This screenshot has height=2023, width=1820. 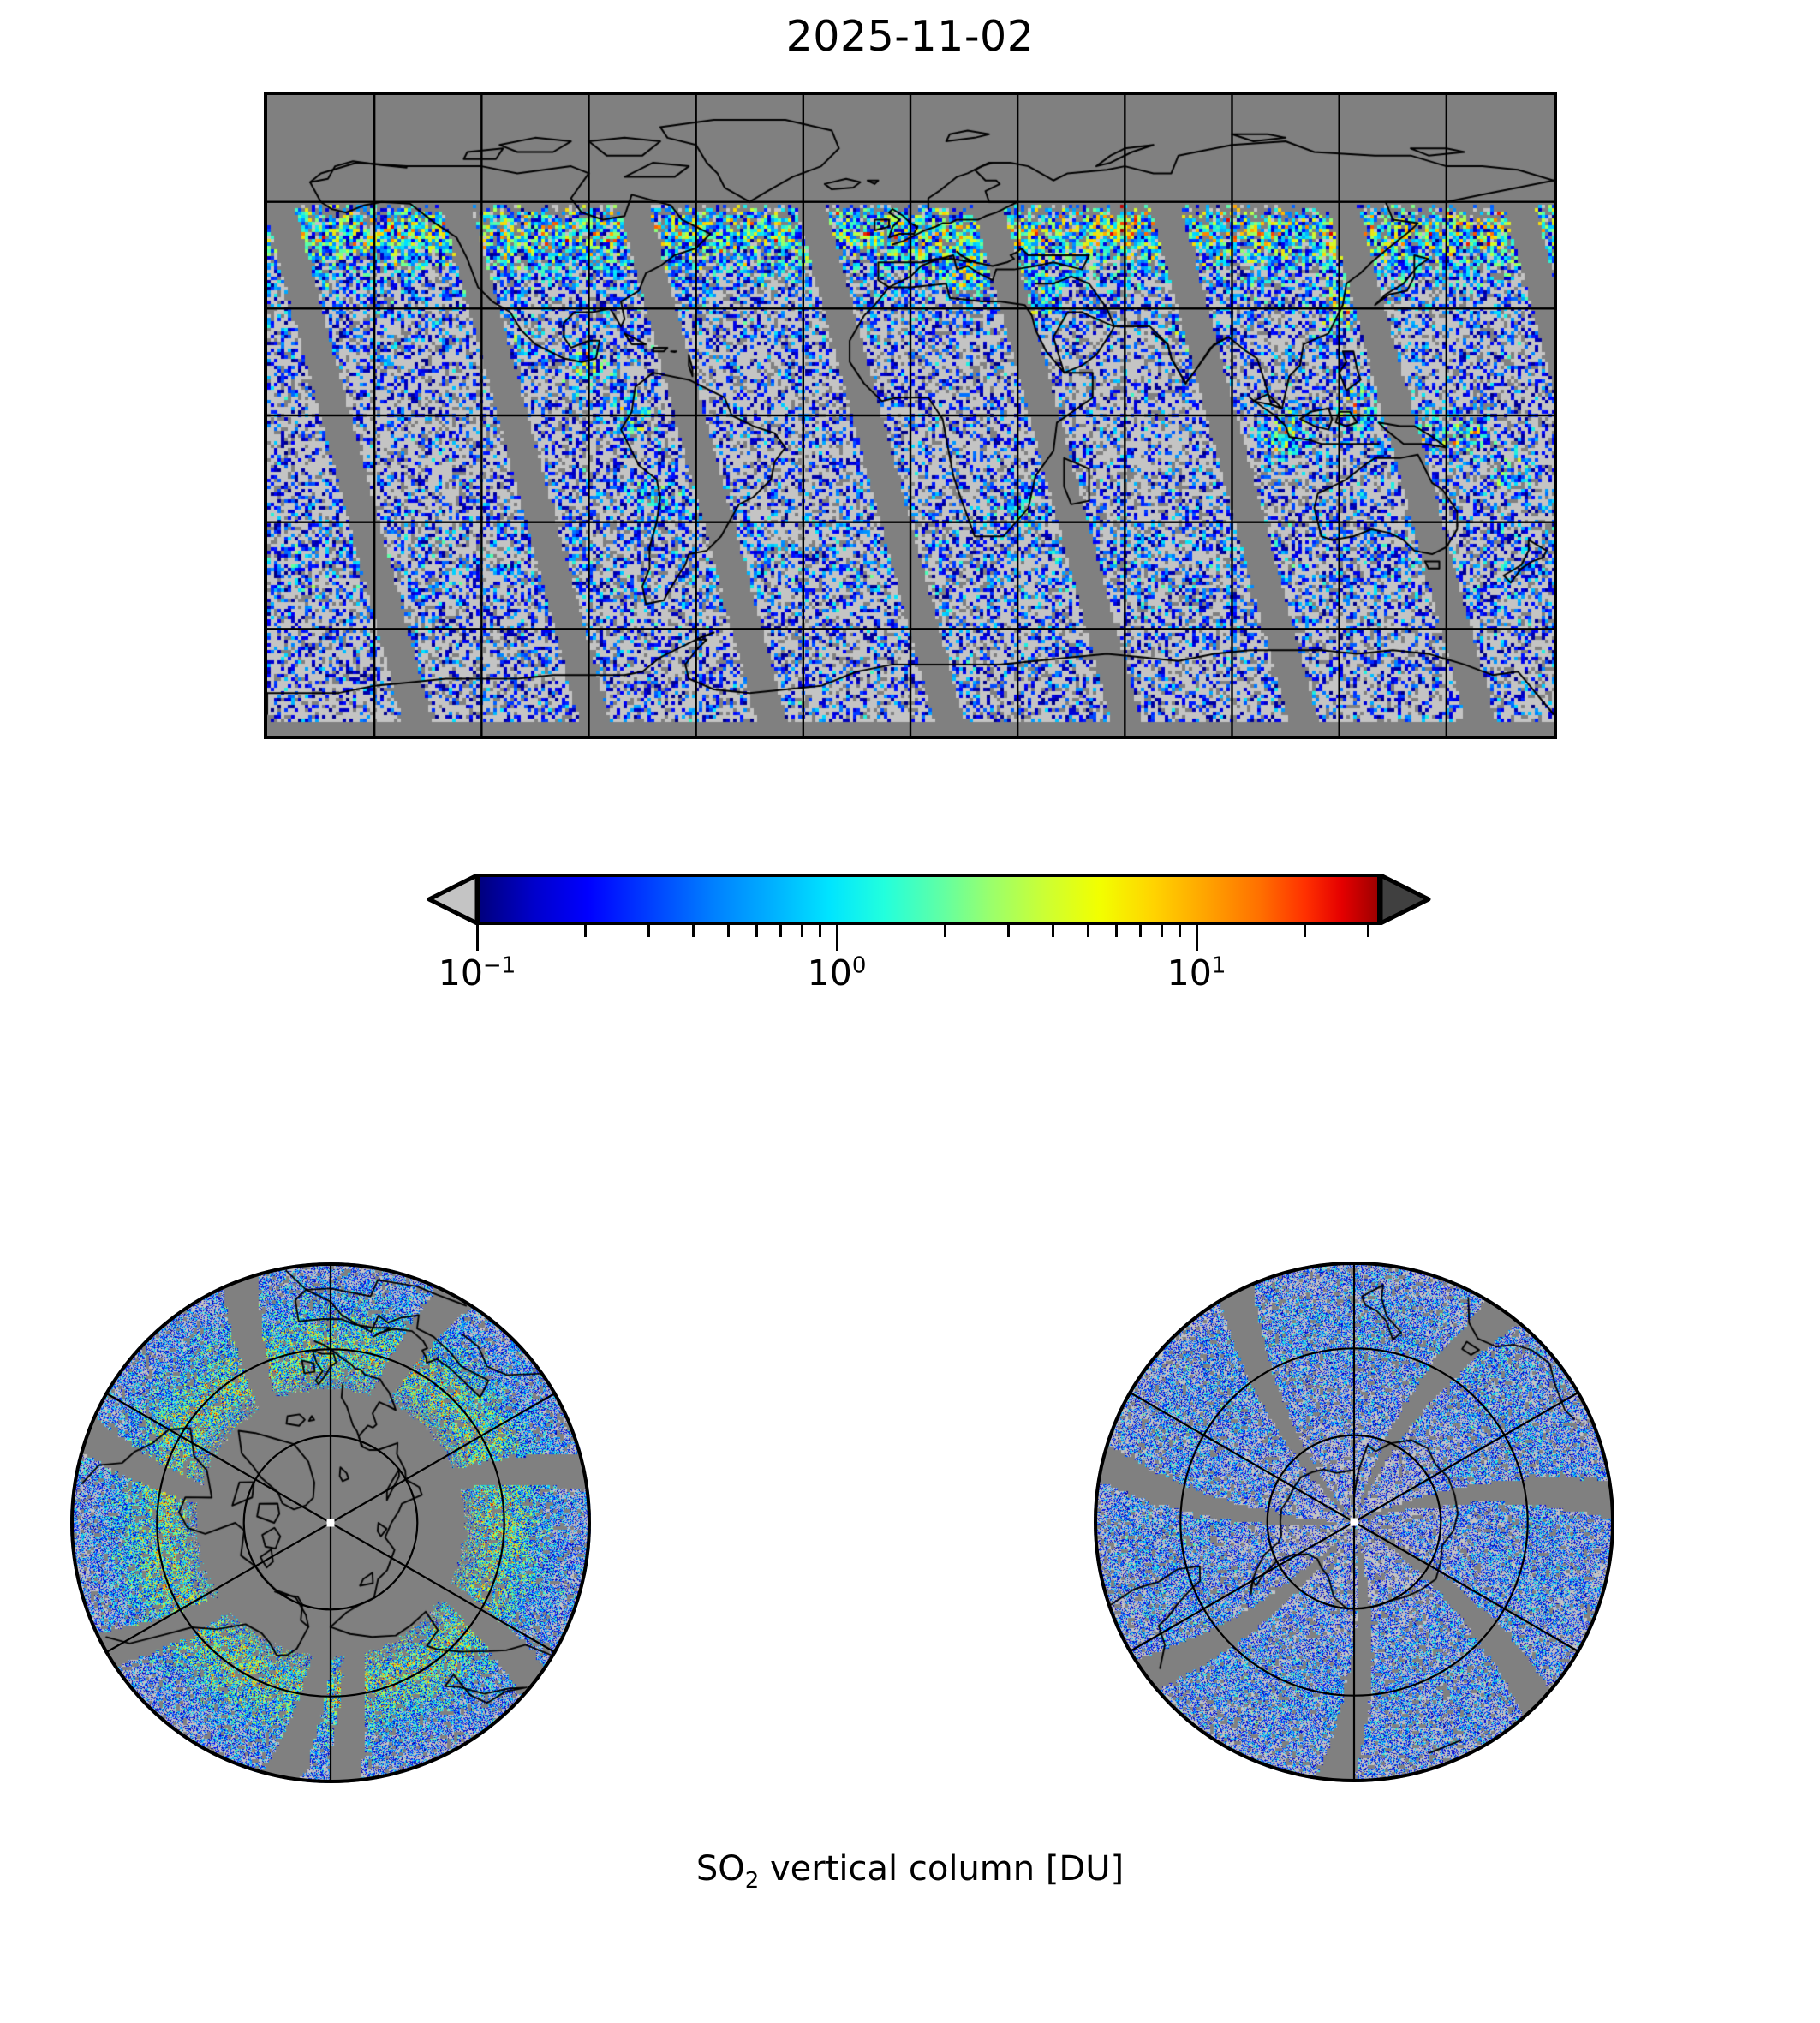 I want to click on colorbar-over-arrow, so click(x=1405, y=899).